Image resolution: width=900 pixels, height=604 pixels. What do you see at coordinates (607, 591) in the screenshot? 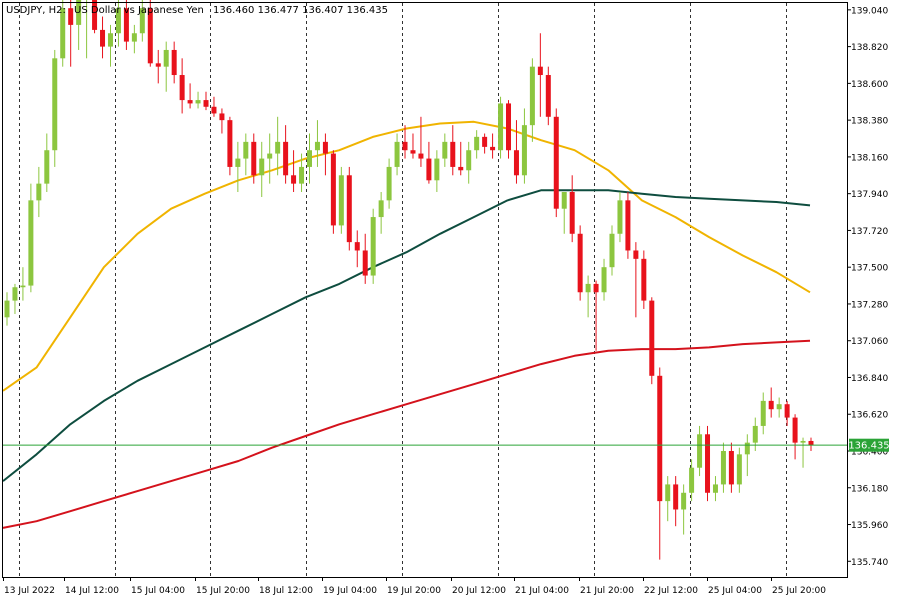
I see `x-tick-label: 21 Jul 20:00` at bounding box center [607, 591].